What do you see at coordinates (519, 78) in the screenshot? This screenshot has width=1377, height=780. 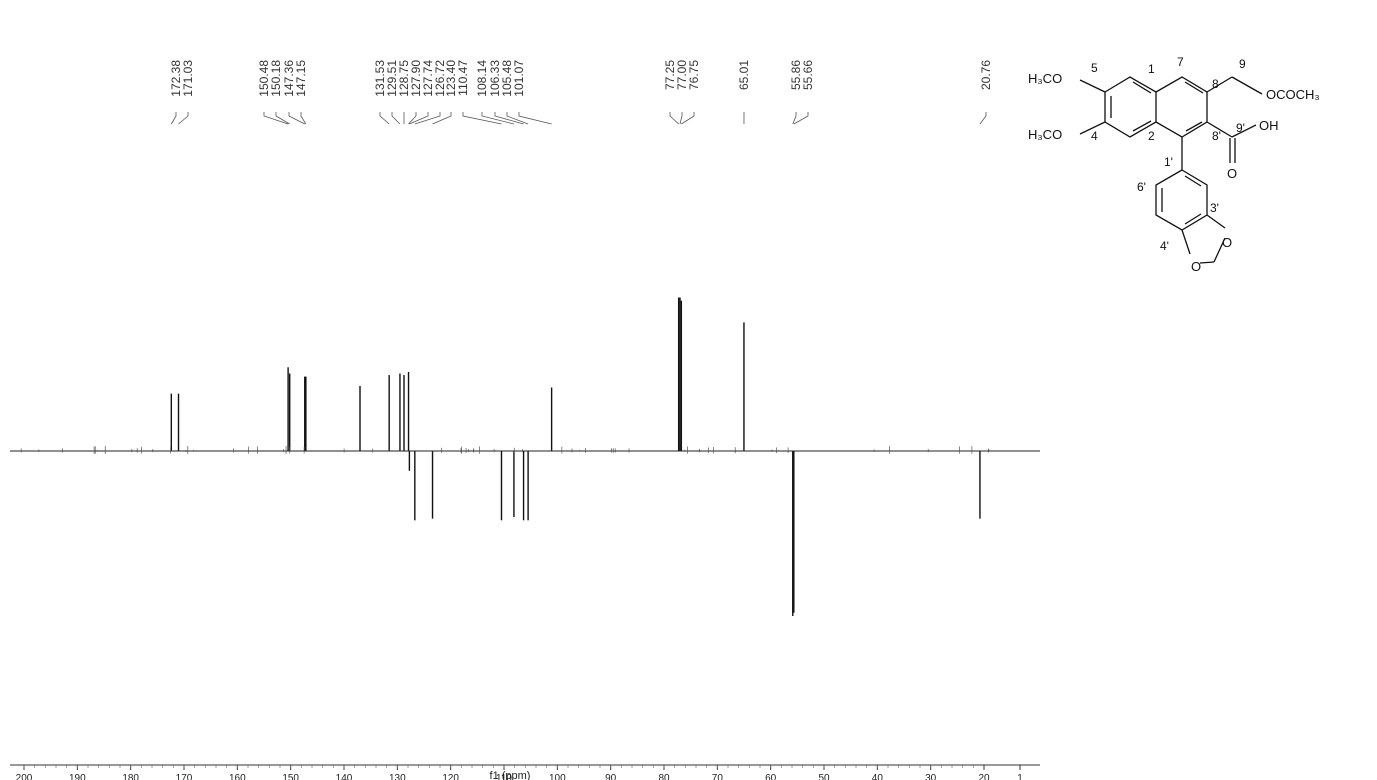 I see `peak-label: 101.07` at bounding box center [519, 78].